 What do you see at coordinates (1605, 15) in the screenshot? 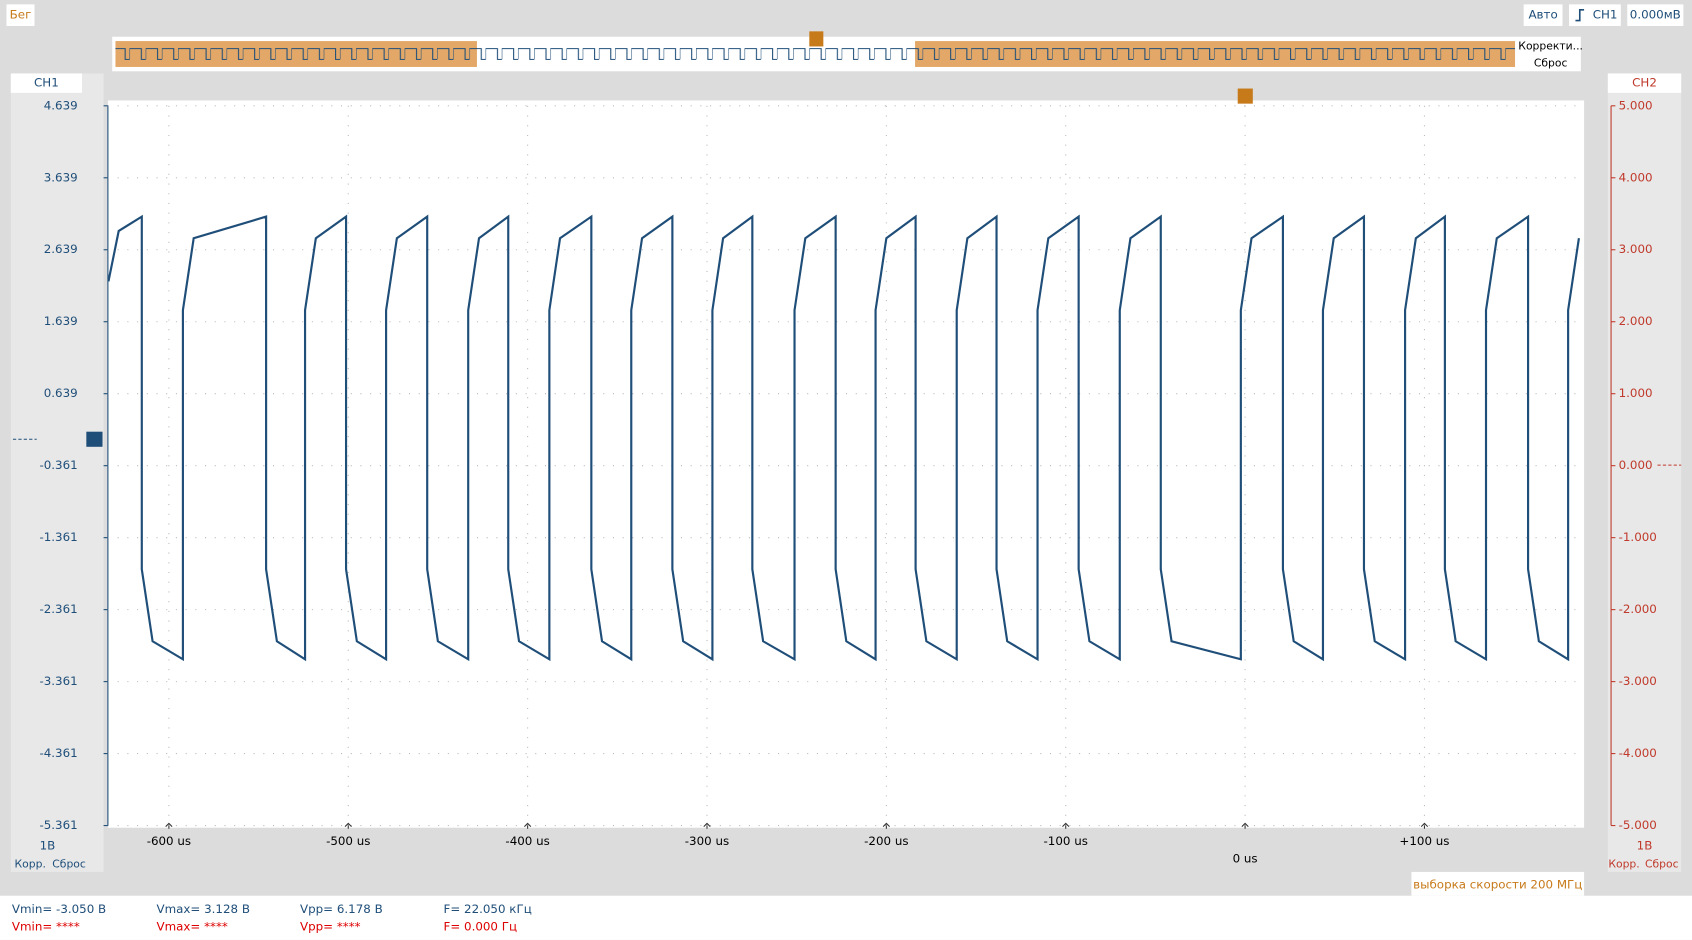
I see `trigger-channel: CH1` at bounding box center [1605, 15].